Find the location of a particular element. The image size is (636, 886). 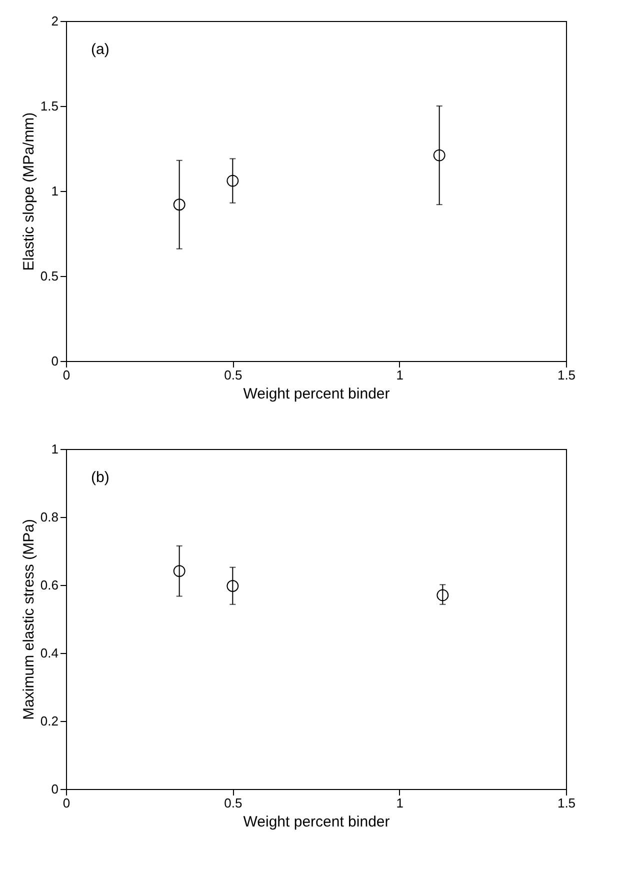

annotation: (b) is located at coordinates (100, 477).